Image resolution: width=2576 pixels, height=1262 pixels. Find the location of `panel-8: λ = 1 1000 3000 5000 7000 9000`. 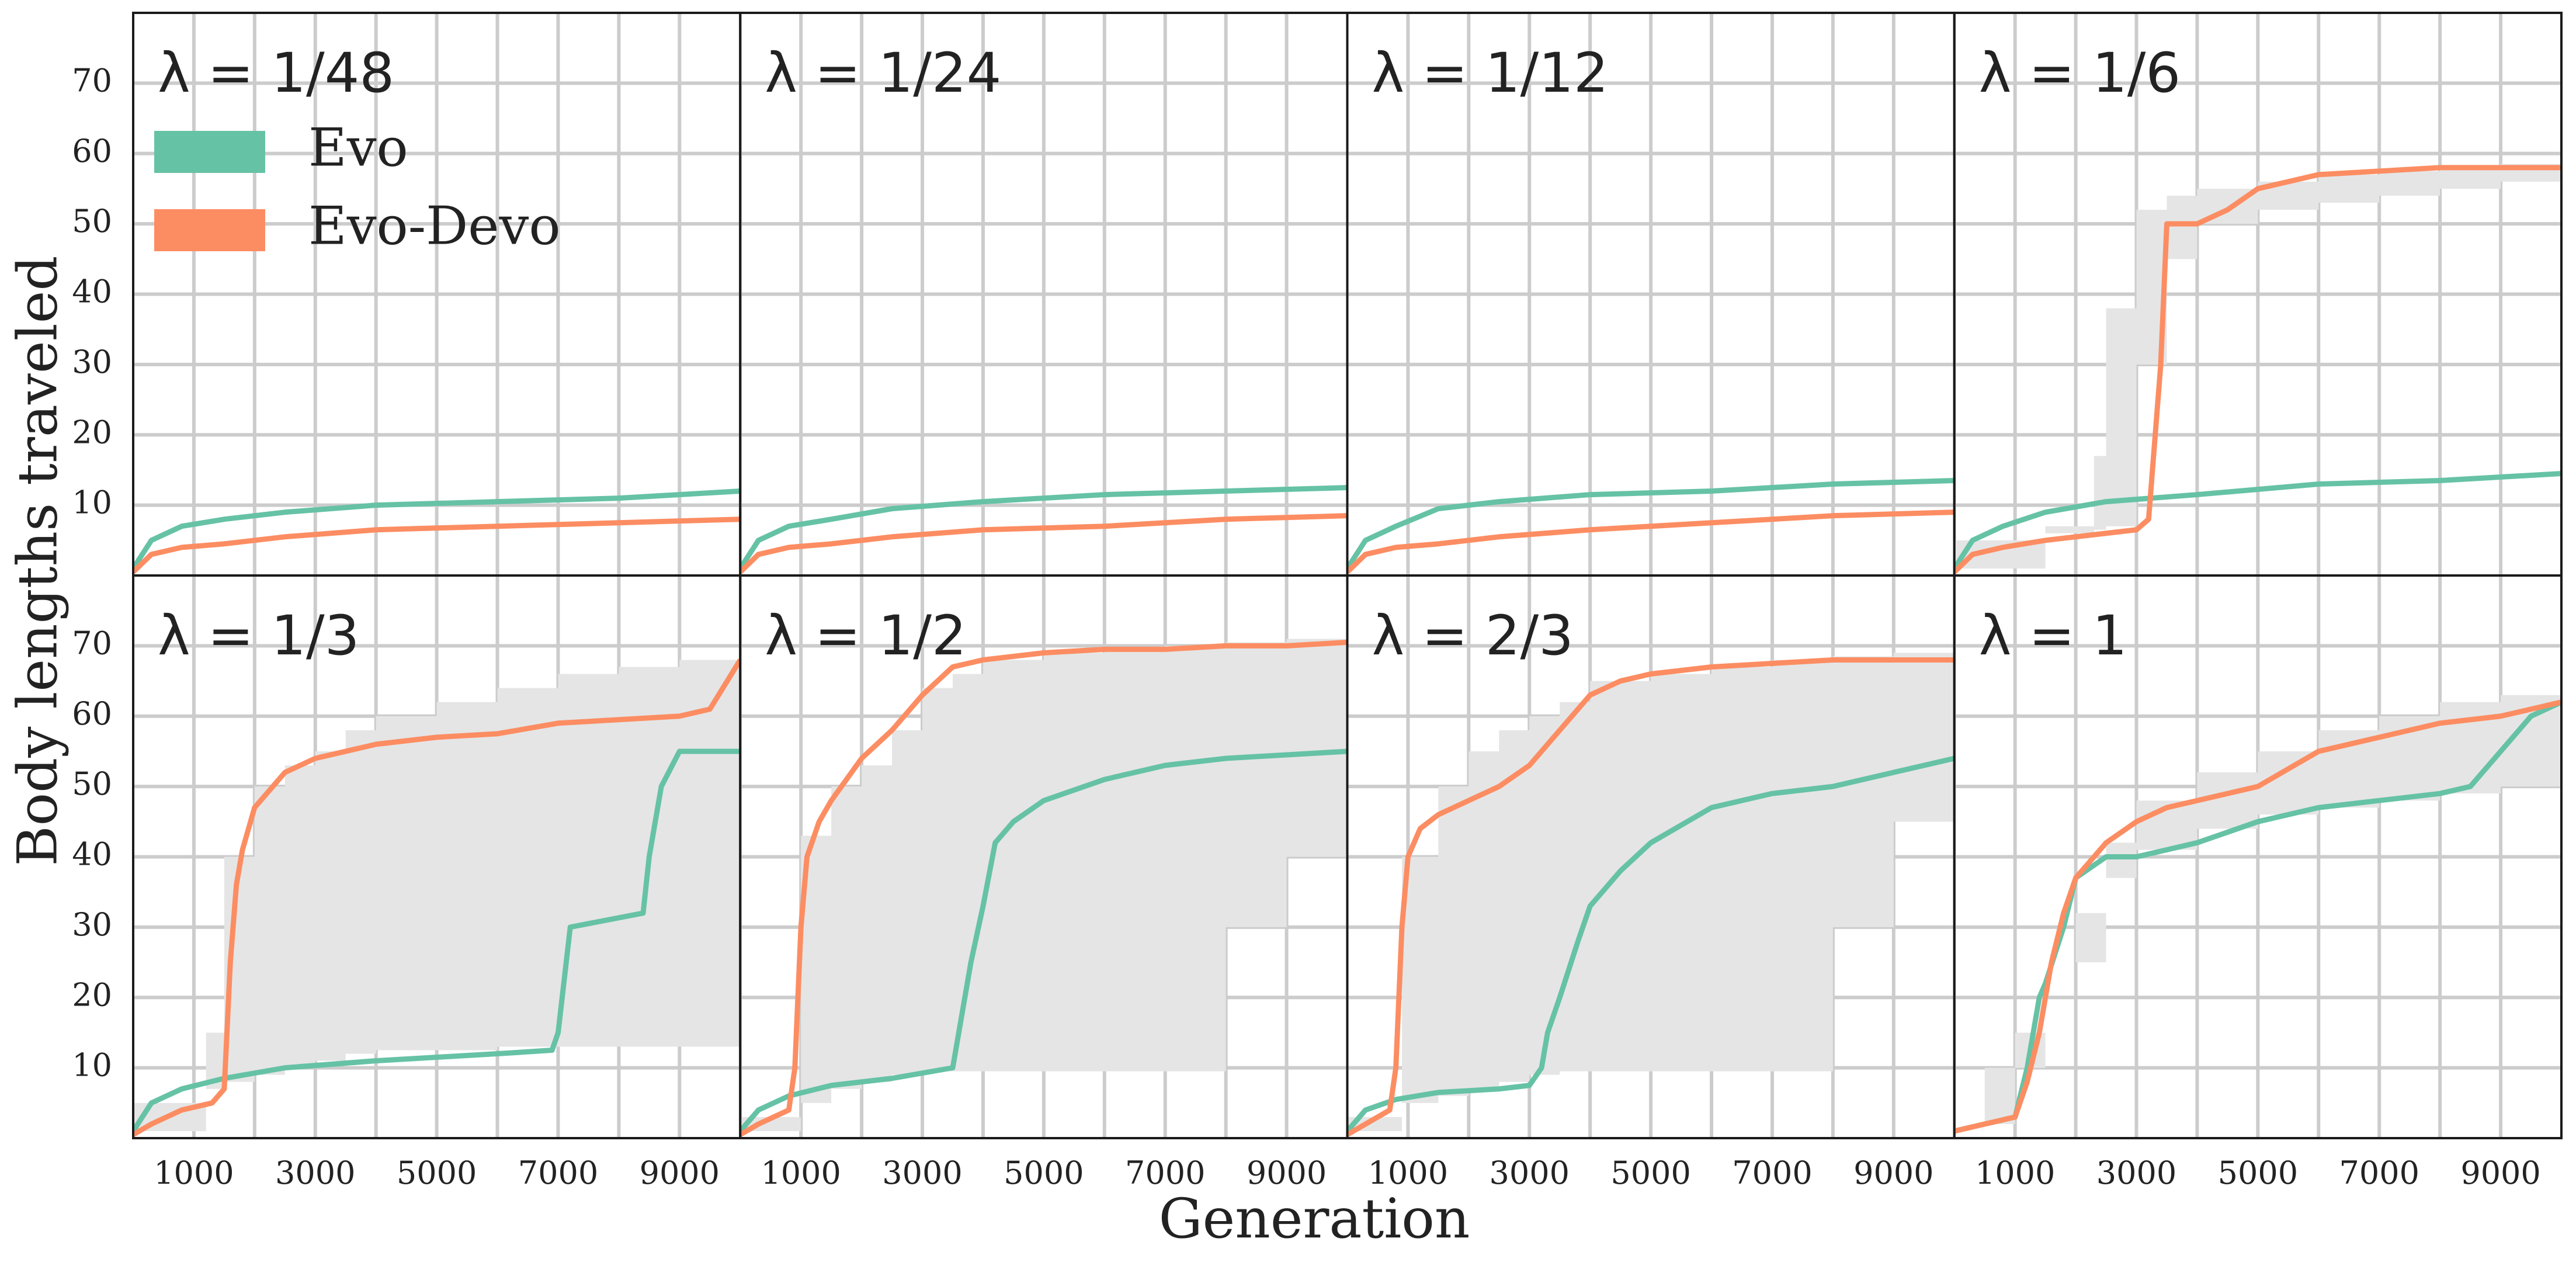

panel-8: λ = 1 1000 3000 5000 7000 9000 is located at coordinates (2258, 882).